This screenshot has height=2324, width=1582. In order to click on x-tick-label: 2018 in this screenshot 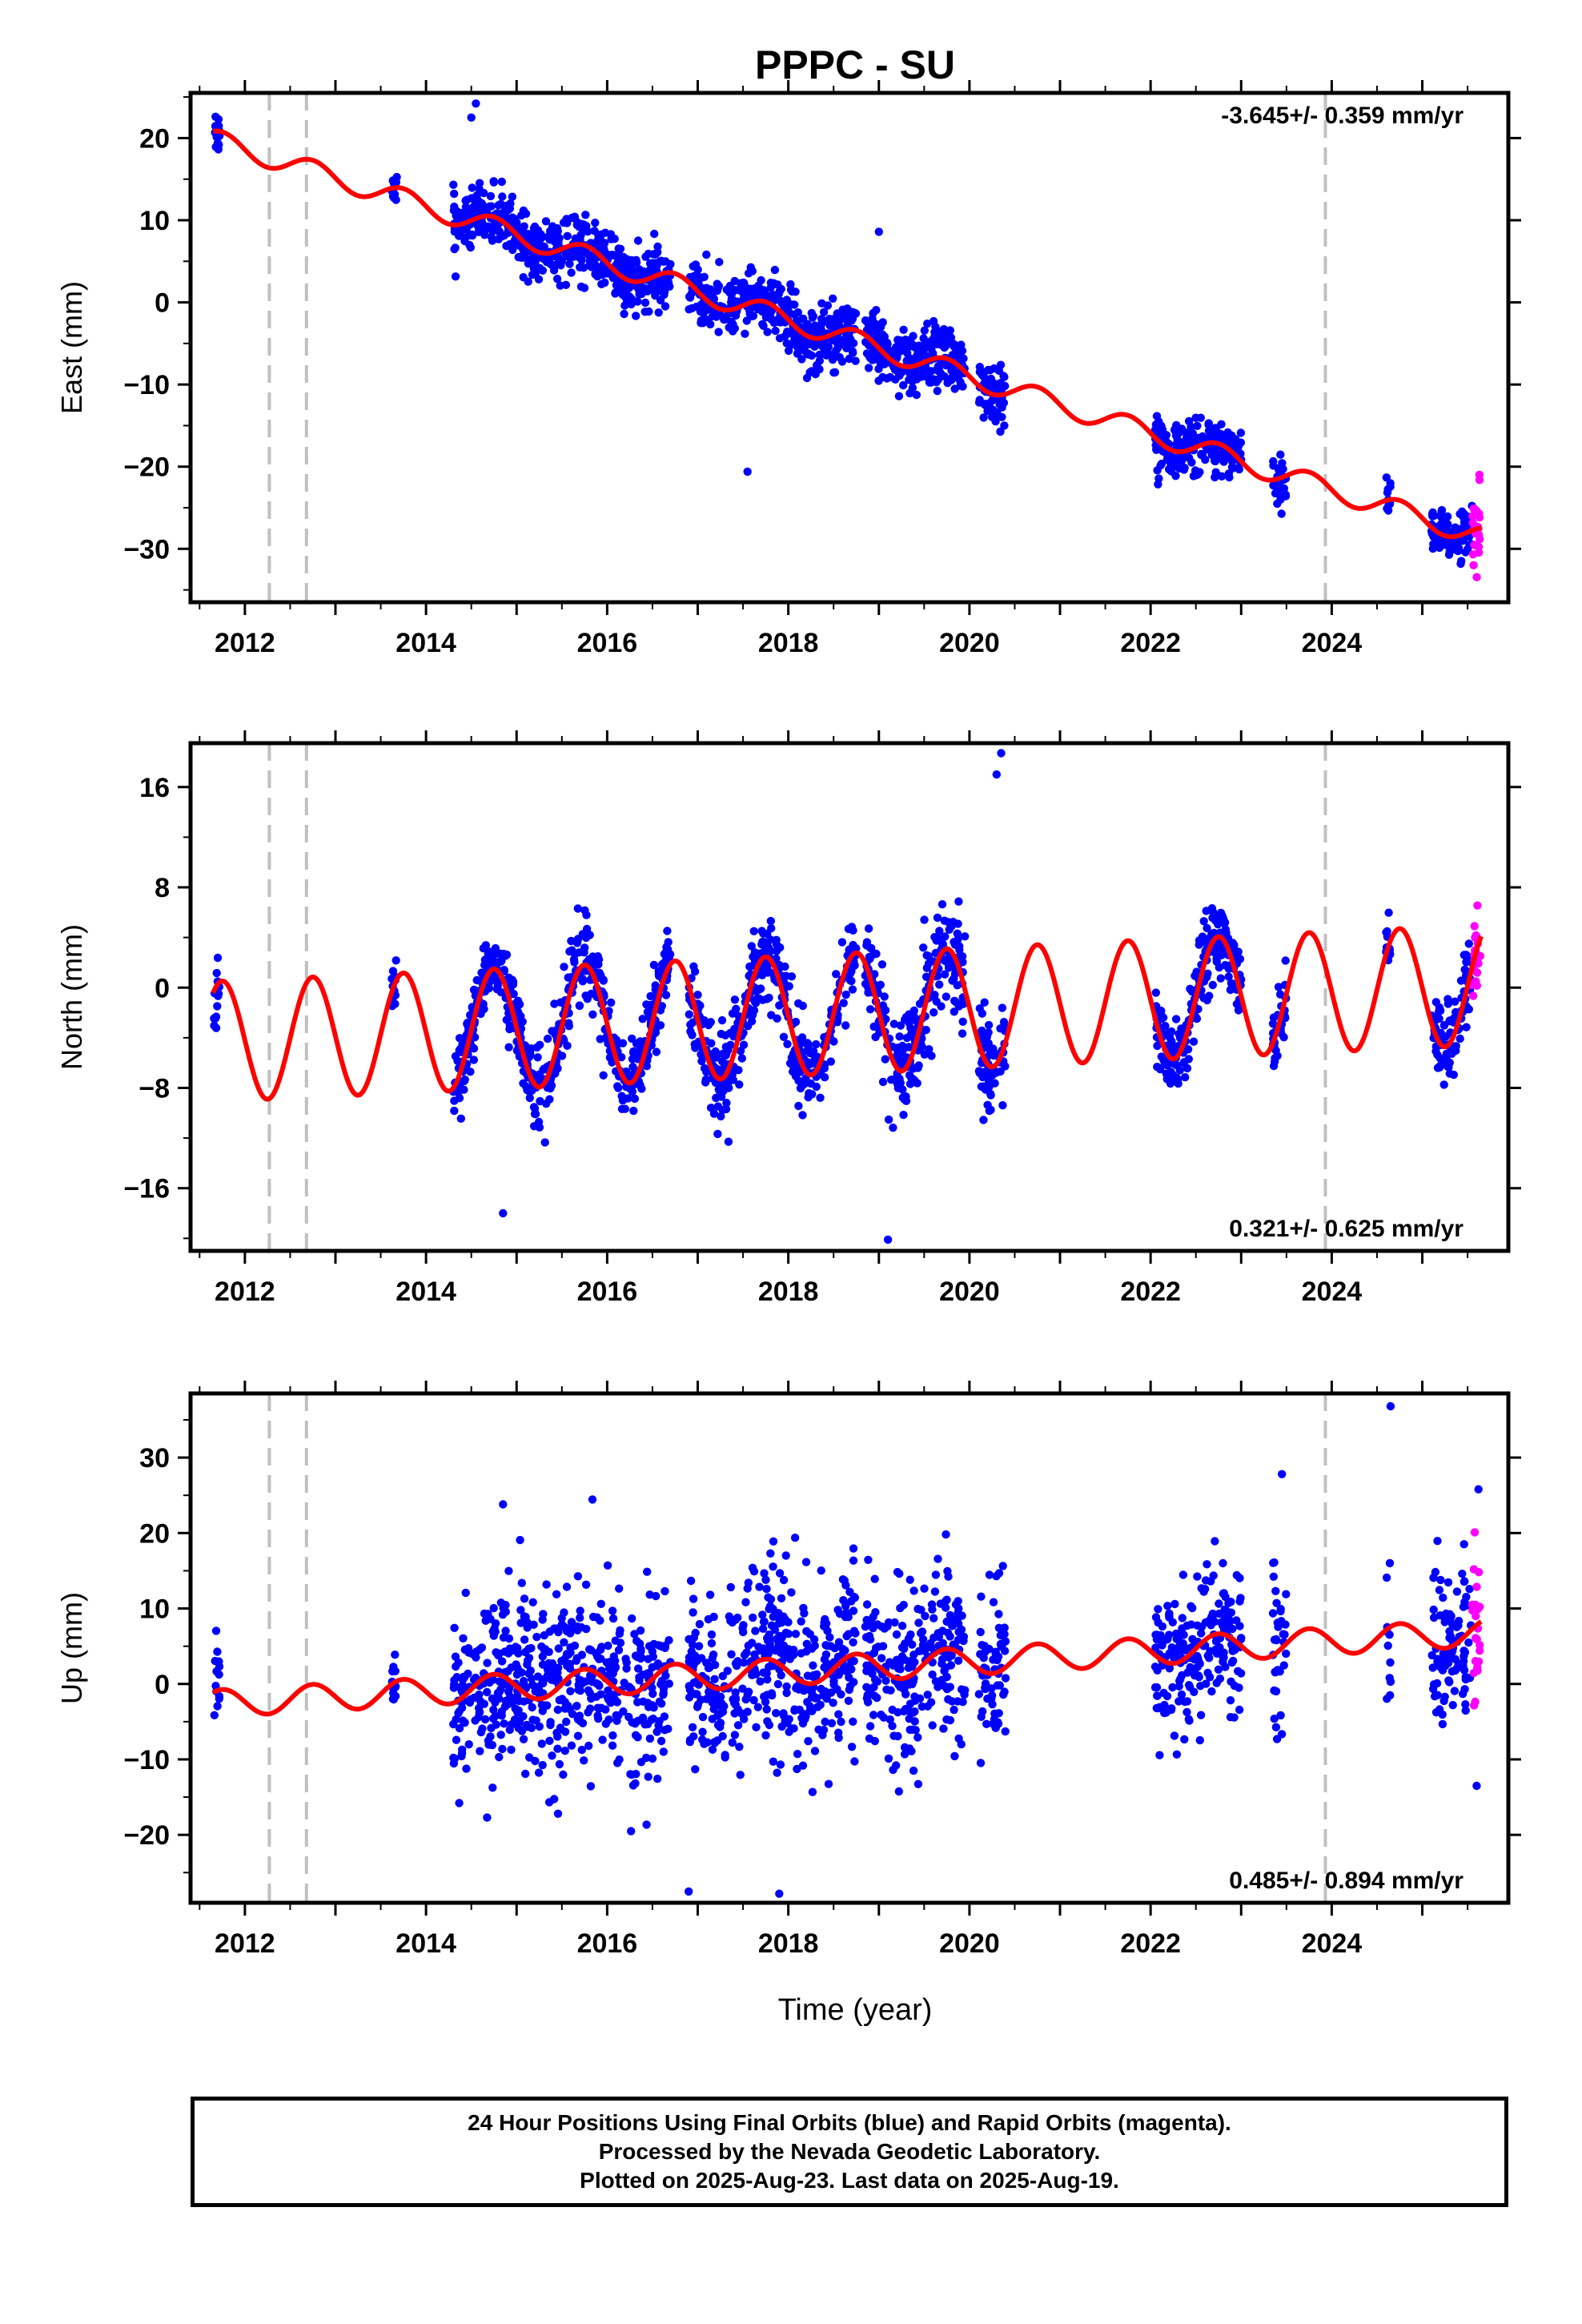, I will do `click(789, 1292)`.